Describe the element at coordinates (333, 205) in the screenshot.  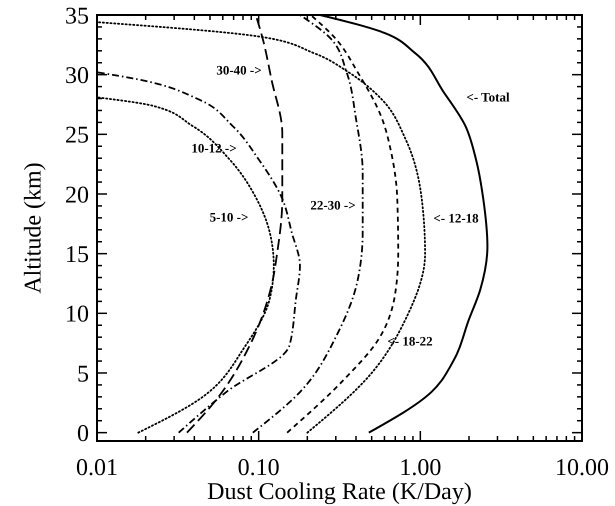
I see `annotation: 22-30 ->` at that location.